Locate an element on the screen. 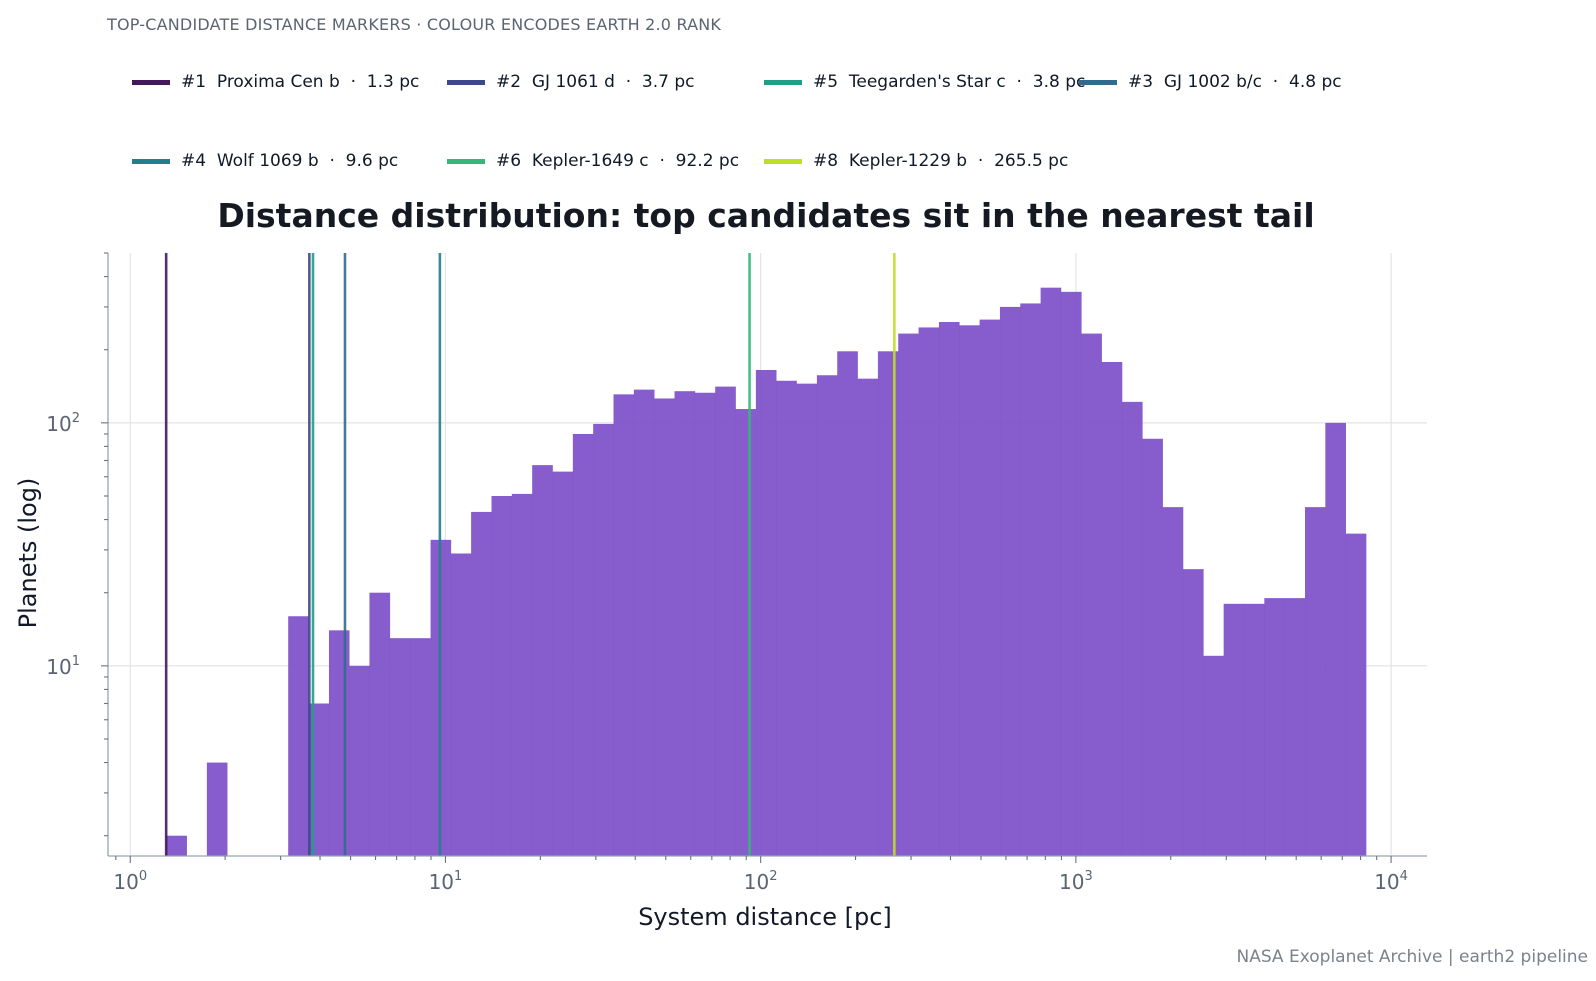 This screenshot has width=1596, height=981. legend-label: #2 GJ 1061 d · 3.7 pc is located at coordinates (595, 82).